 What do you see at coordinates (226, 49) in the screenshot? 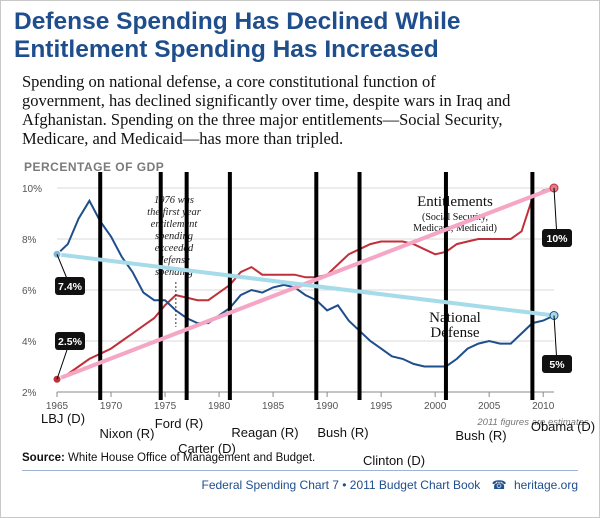
I see `title-line-2: Entitlement Spending Has Increased` at bounding box center [226, 49].